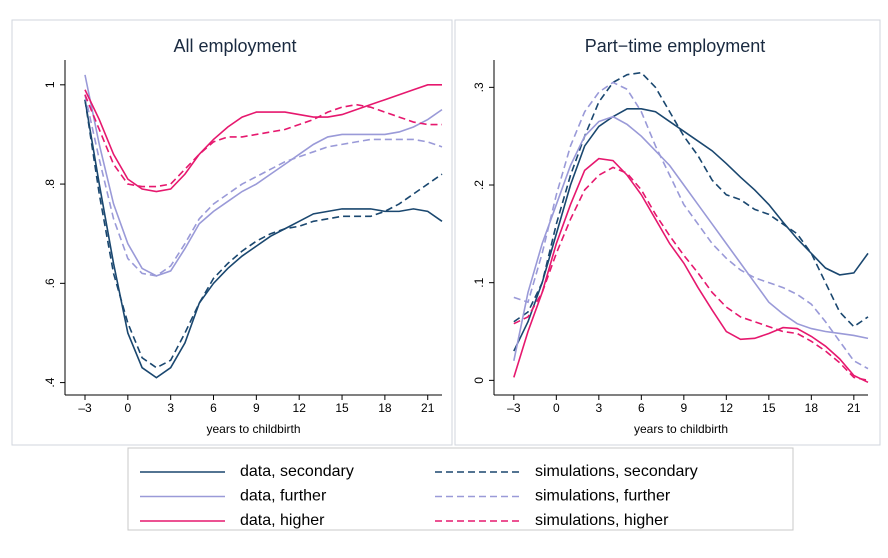 Image resolution: width=888 pixels, height=558 pixels. What do you see at coordinates (479, 185) in the screenshot?
I see `y-tick-label: .2` at bounding box center [479, 185].